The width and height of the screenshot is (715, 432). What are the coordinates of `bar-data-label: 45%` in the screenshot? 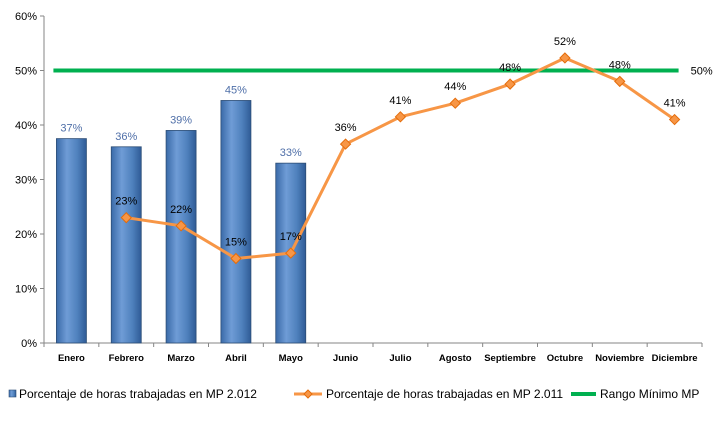 It's located at (236, 90).